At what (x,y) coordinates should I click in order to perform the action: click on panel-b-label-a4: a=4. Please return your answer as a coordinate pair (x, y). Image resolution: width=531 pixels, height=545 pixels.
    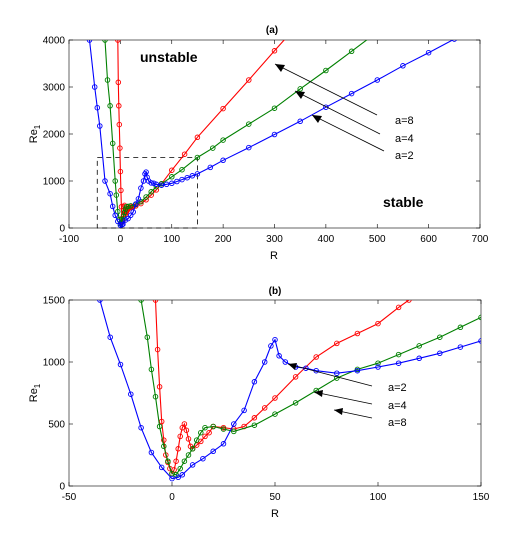
    Looking at the image, I should click on (397, 406).